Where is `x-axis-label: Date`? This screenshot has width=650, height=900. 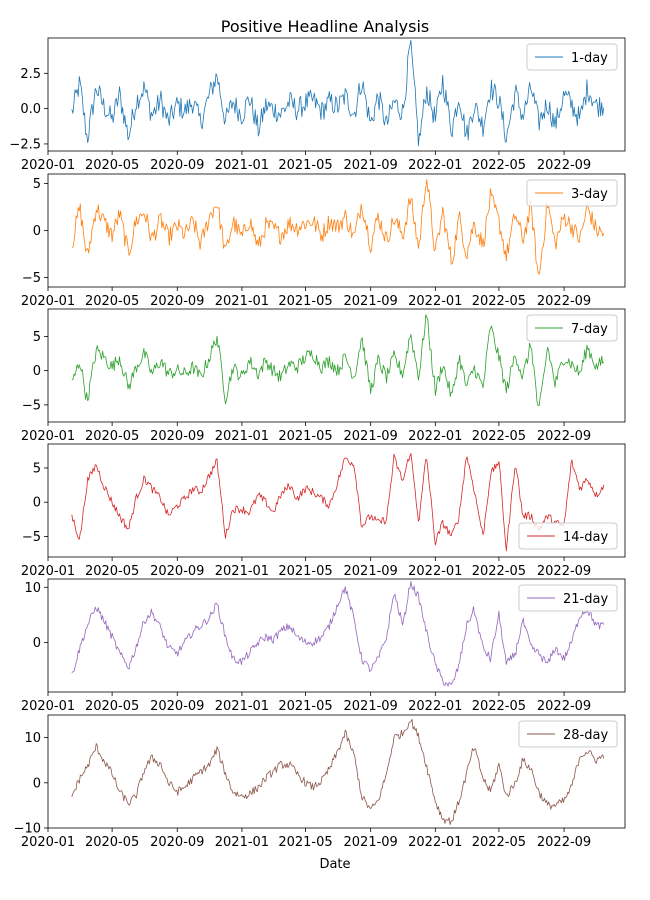
x-axis-label: Date is located at coordinates (334, 864).